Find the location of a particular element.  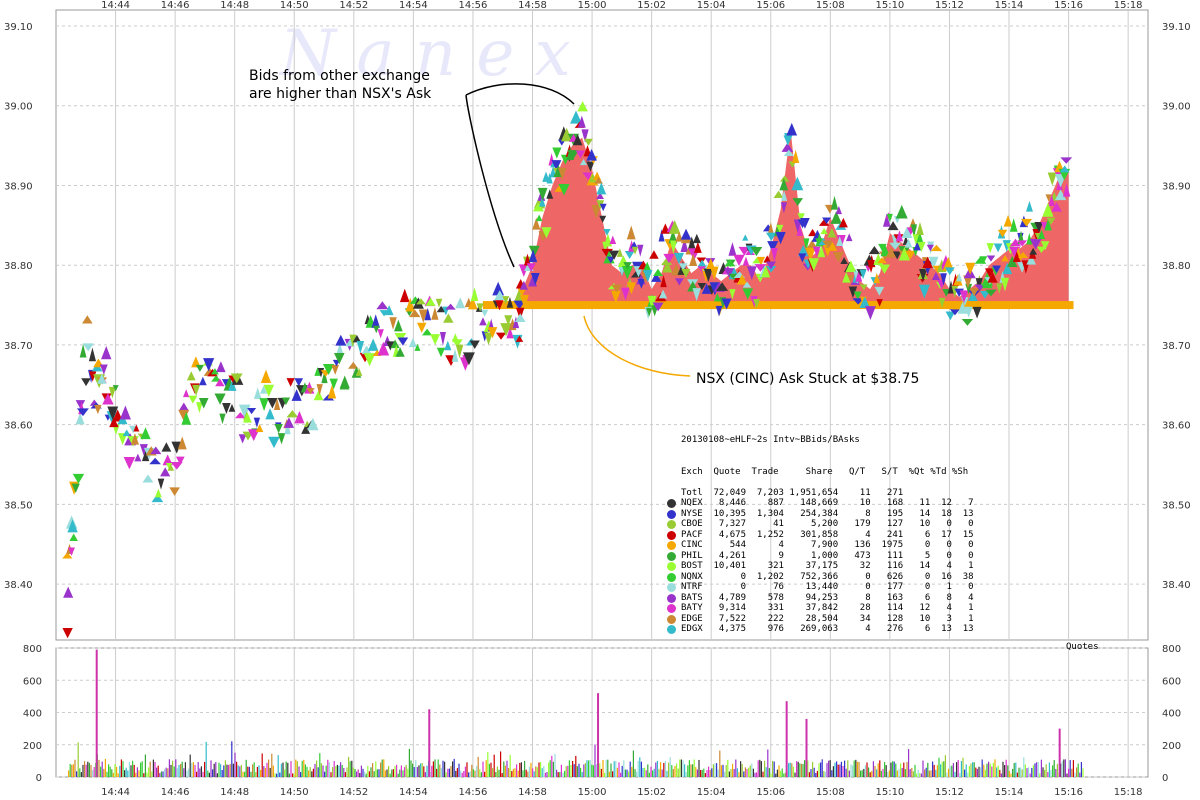

x-tick-label-bottom: 15:10 is located at coordinates (889, 792).